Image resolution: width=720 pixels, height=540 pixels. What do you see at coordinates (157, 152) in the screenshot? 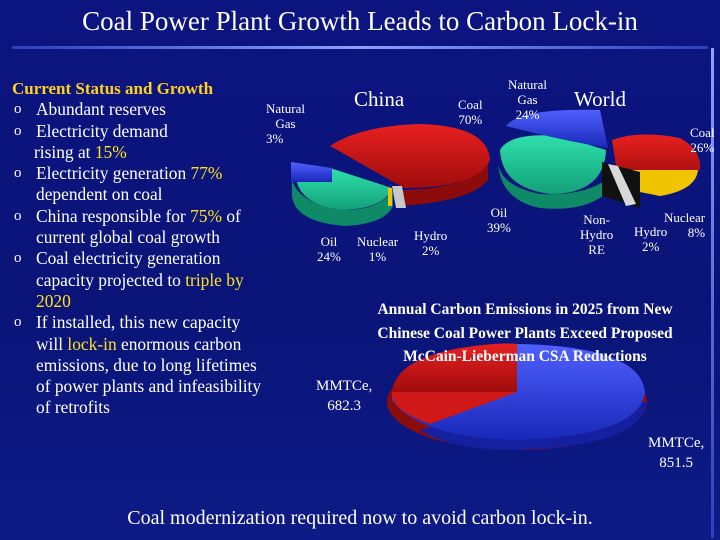
I see `bullet-continuation: rising at 15%` at bounding box center [157, 152].